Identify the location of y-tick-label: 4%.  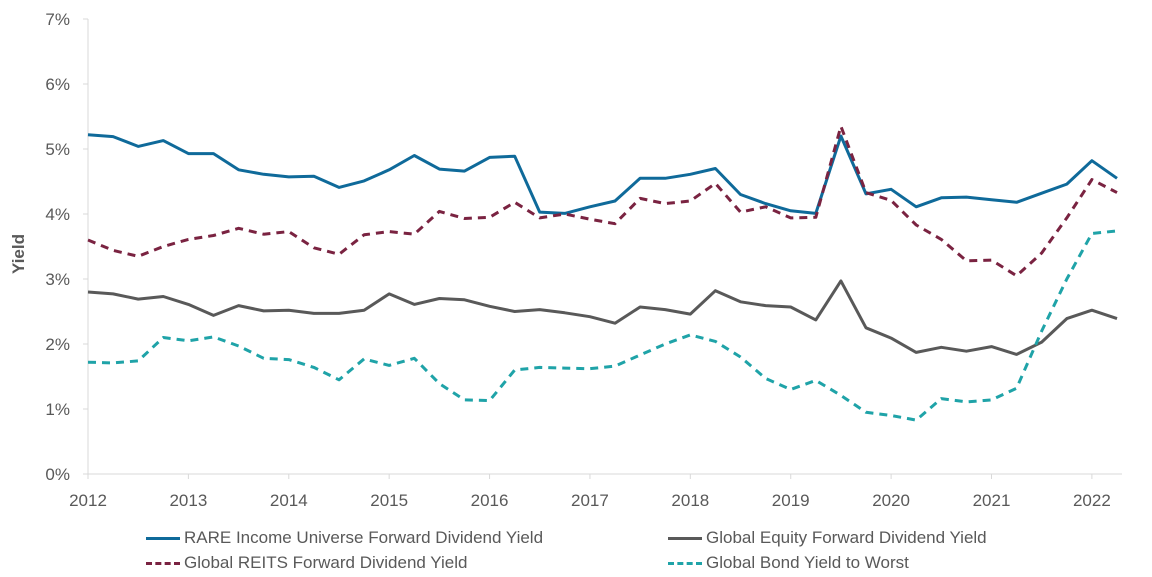
(57, 214).